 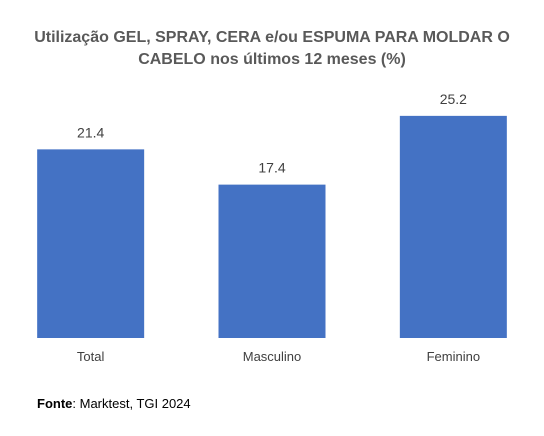 What do you see at coordinates (453, 99) in the screenshot?
I see `value-label-feminino: 25.2` at bounding box center [453, 99].